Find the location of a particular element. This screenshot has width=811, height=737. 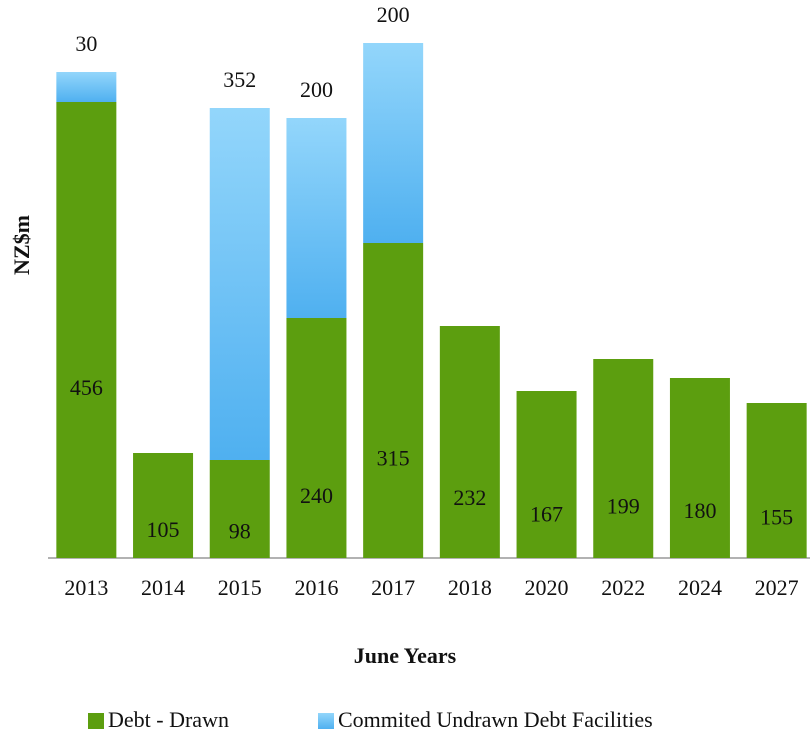

x-tick-label: 2020 is located at coordinates (547, 587).